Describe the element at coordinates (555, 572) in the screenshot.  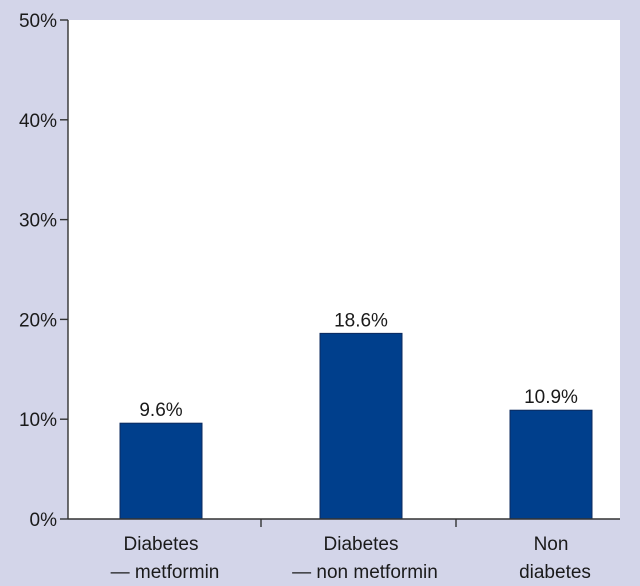
I see `category-label-line: diabetes` at that location.